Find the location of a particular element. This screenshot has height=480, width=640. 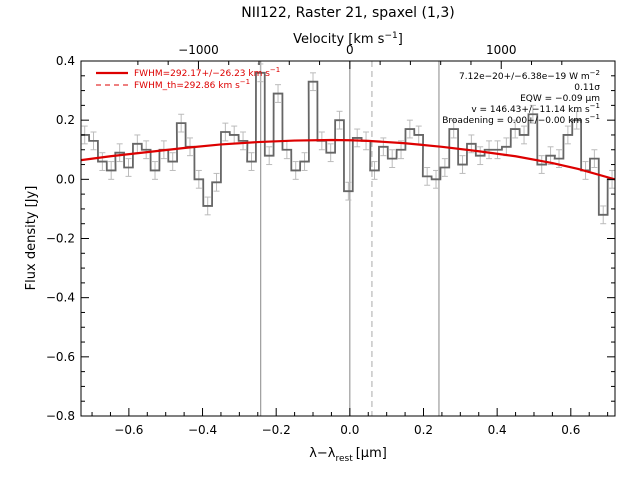

top-tick-label: 1000 is located at coordinates (501, 50).